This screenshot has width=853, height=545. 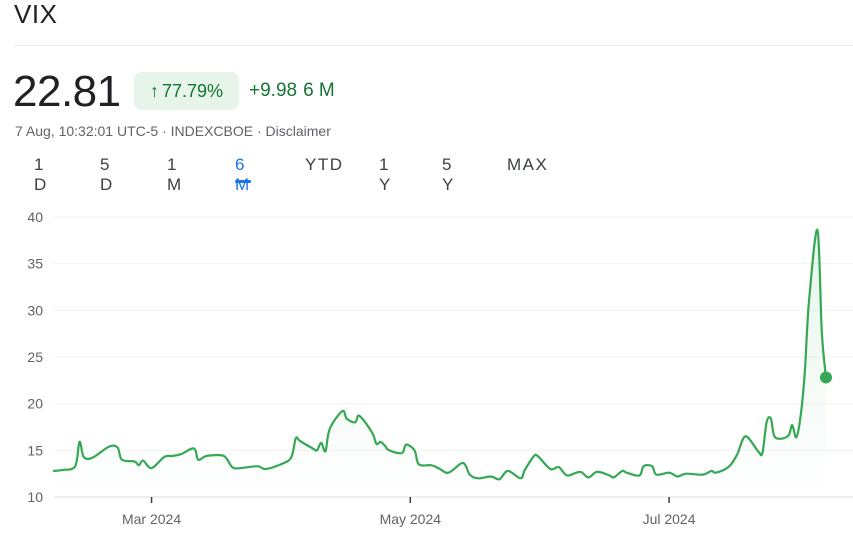 What do you see at coordinates (35, 450) in the screenshot?
I see `y-tick-label: 15` at bounding box center [35, 450].